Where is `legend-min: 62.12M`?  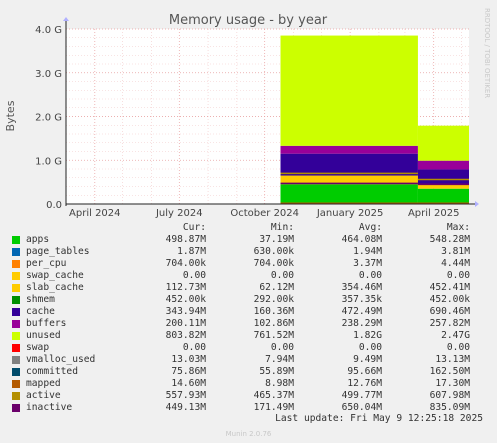 legend-min: 62.12M is located at coordinates (276, 287).